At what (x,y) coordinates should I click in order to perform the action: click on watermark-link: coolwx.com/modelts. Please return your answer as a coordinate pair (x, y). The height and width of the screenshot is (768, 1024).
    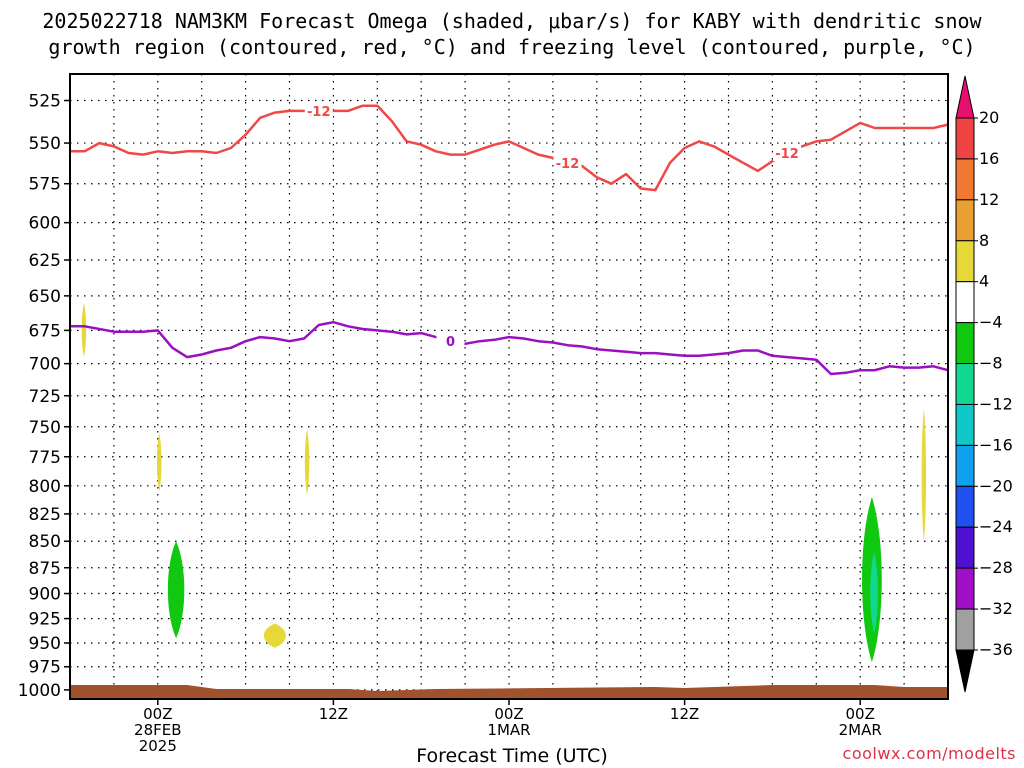
    Looking at the image, I should click on (929, 753).